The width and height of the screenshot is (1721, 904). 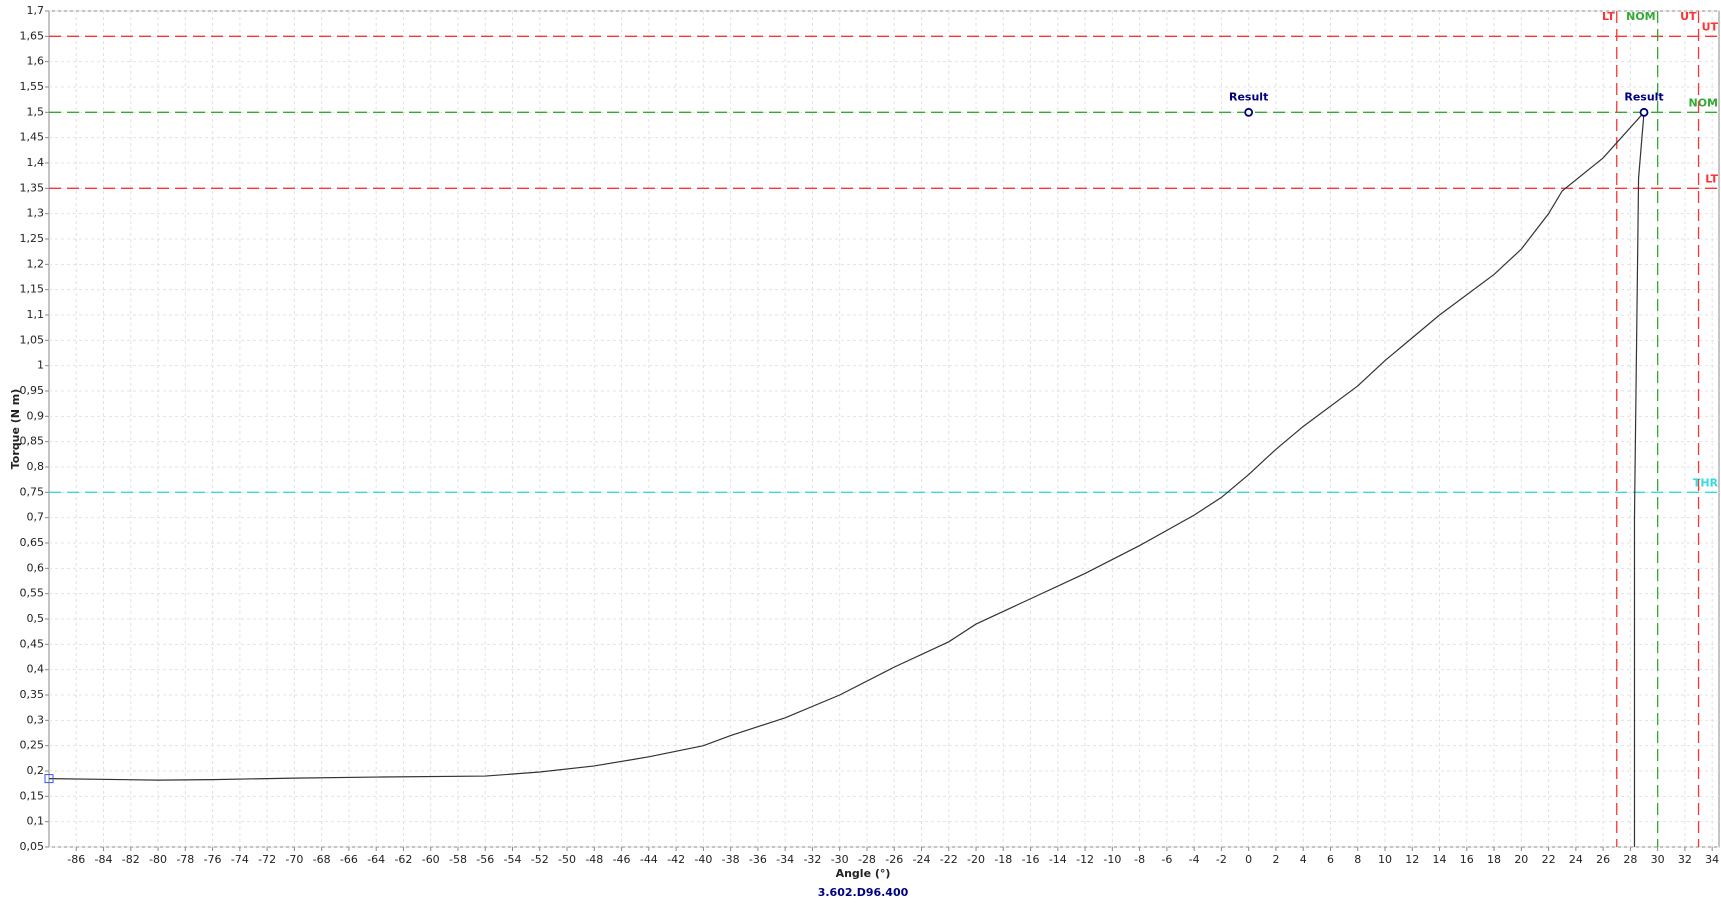 What do you see at coordinates (1385, 859) in the screenshot?
I see `x-tick-label: 10` at bounding box center [1385, 859].